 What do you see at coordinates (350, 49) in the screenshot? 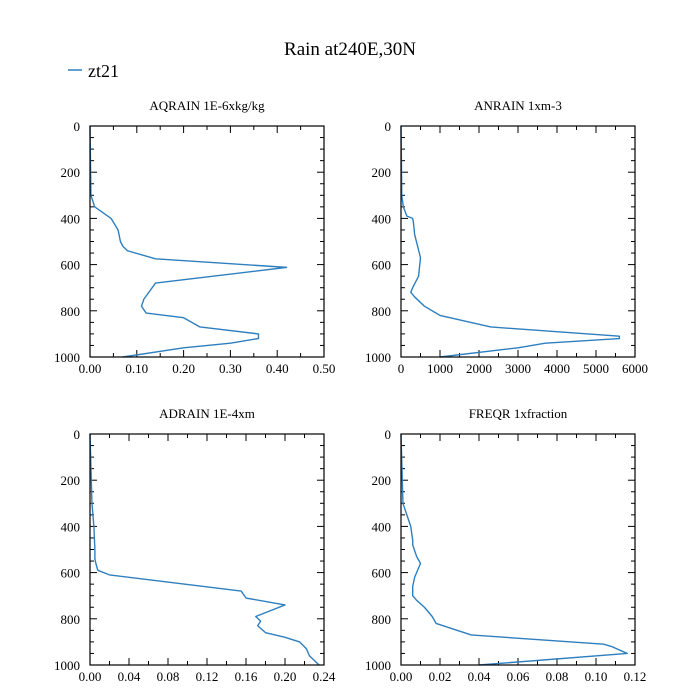
I see `chart-title: Rain at240E,30N` at bounding box center [350, 49].